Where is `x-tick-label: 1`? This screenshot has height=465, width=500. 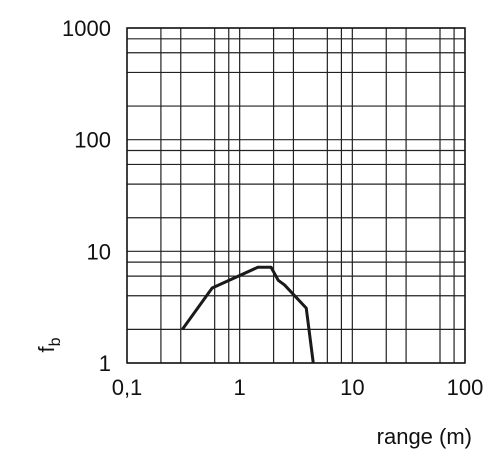
x-tick-label: 1 is located at coordinates (240, 387).